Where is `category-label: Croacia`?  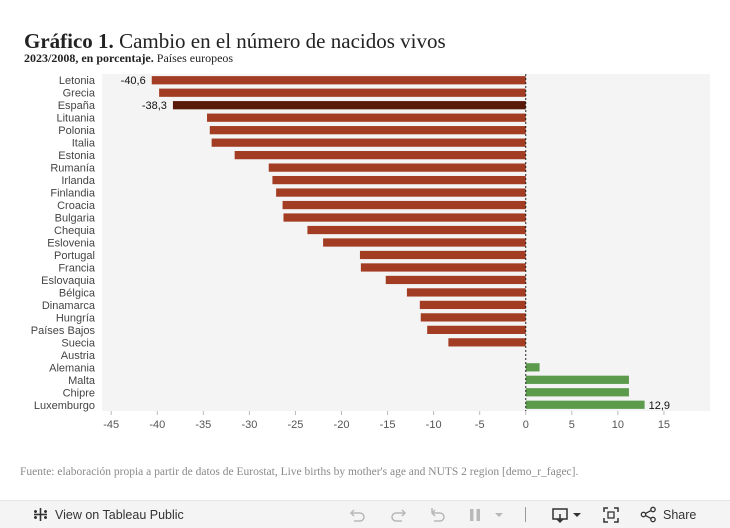 category-label: Croacia is located at coordinates (76, 206).